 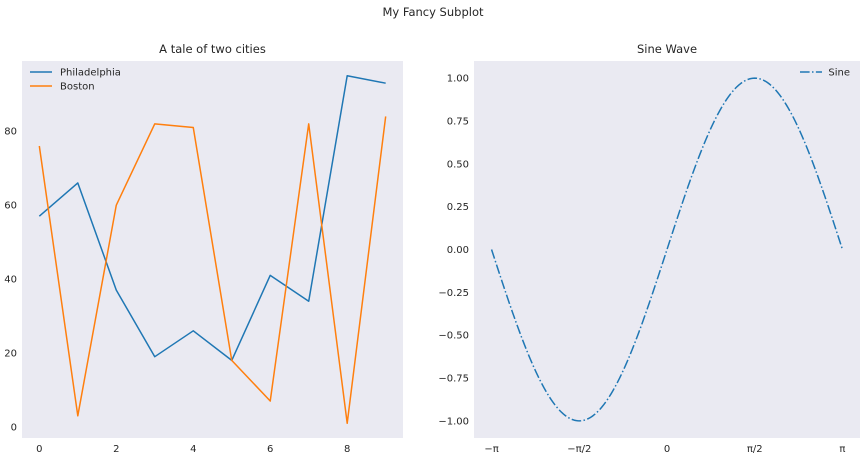 What do you see at coordinates (10, 353) in the screenshot?
I see `y-tick-label: 20` at bounding box center [10, 353].